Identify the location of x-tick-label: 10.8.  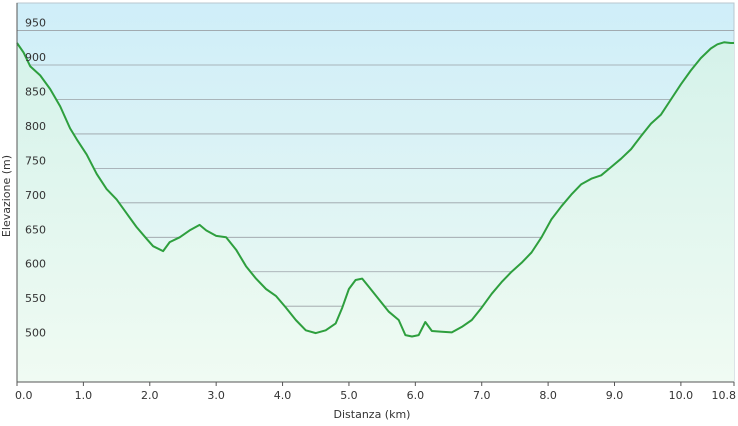
(724, 395).